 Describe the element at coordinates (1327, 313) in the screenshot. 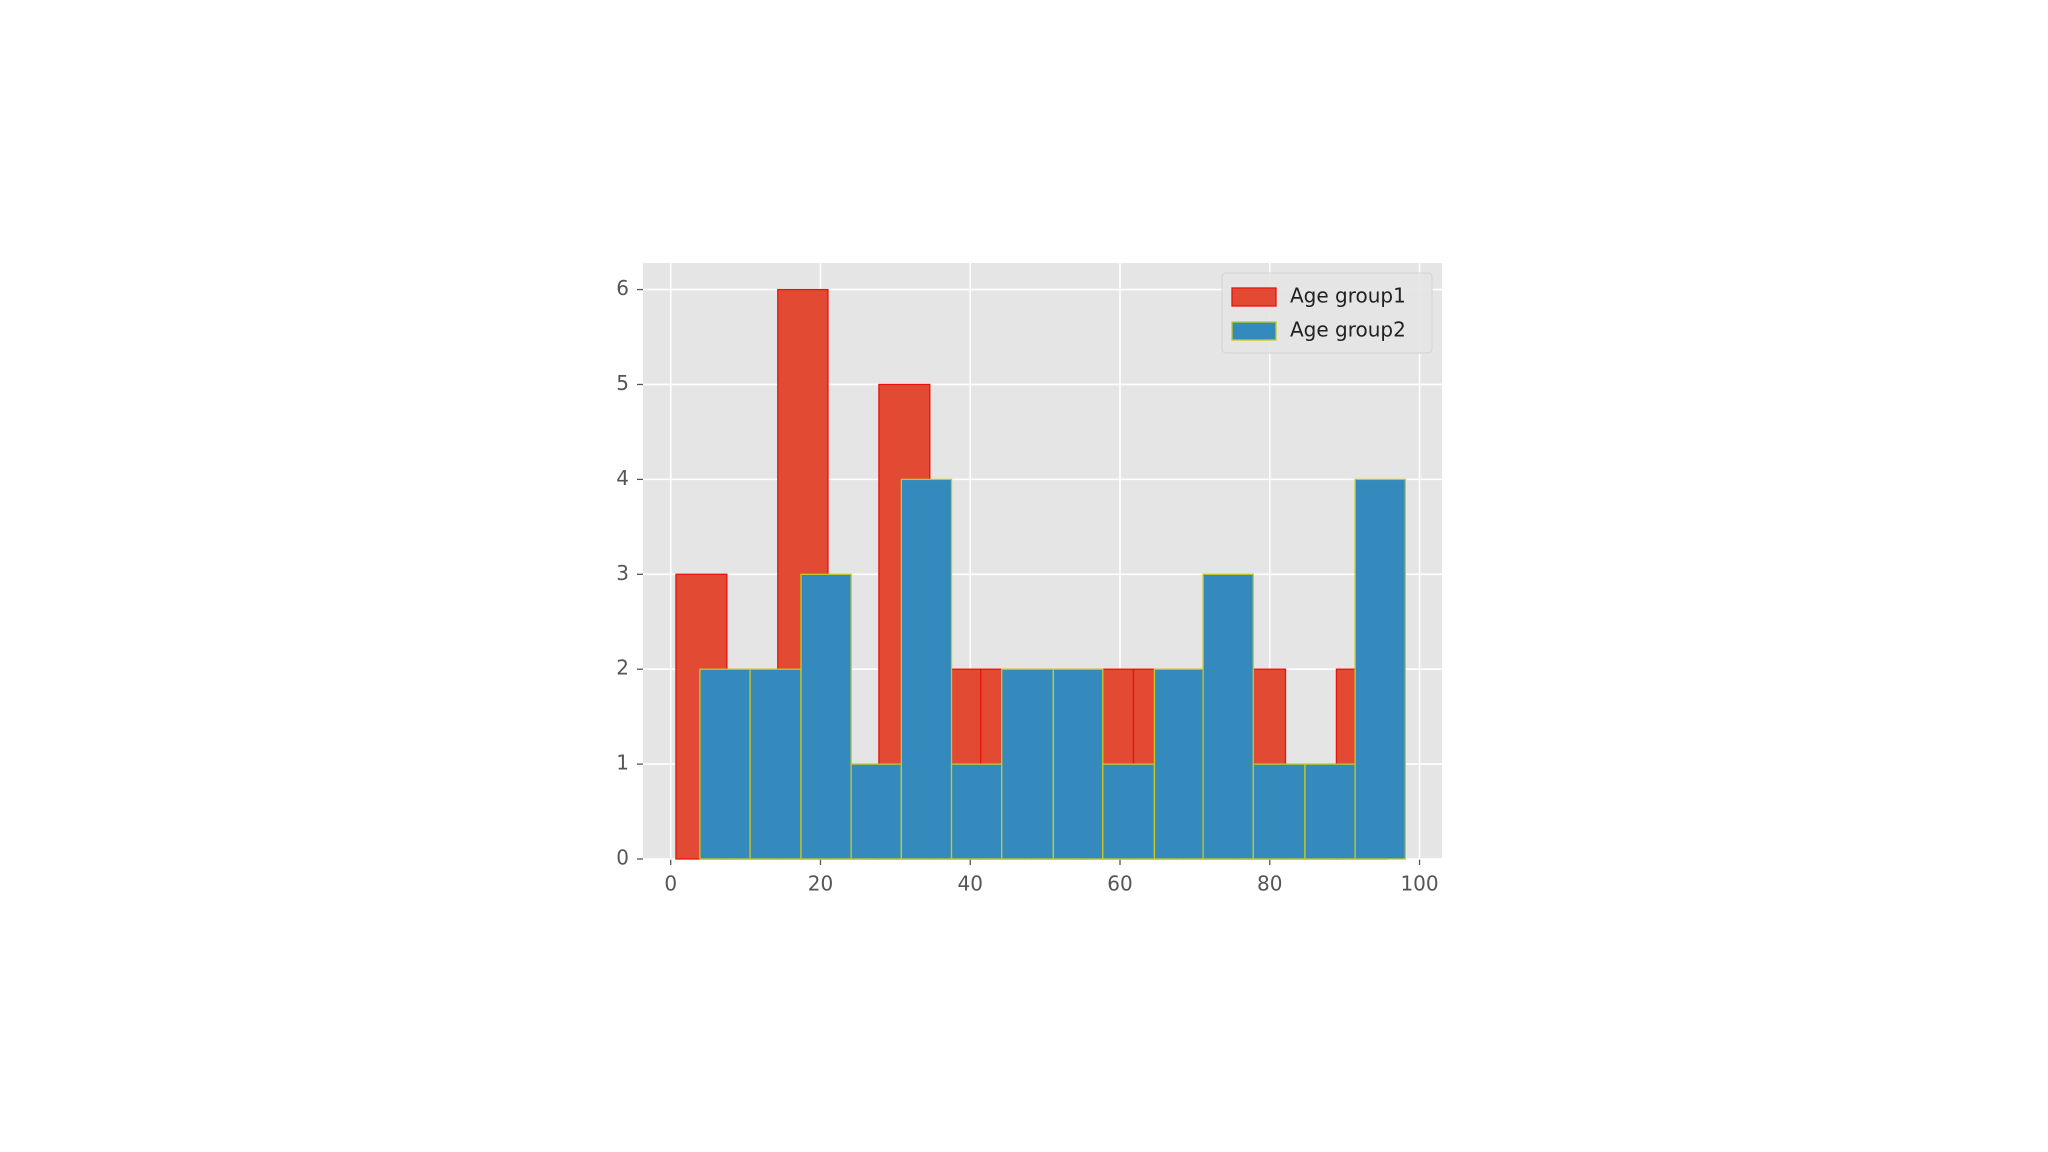

I see `legend: Age group1 Age group2` at that location.